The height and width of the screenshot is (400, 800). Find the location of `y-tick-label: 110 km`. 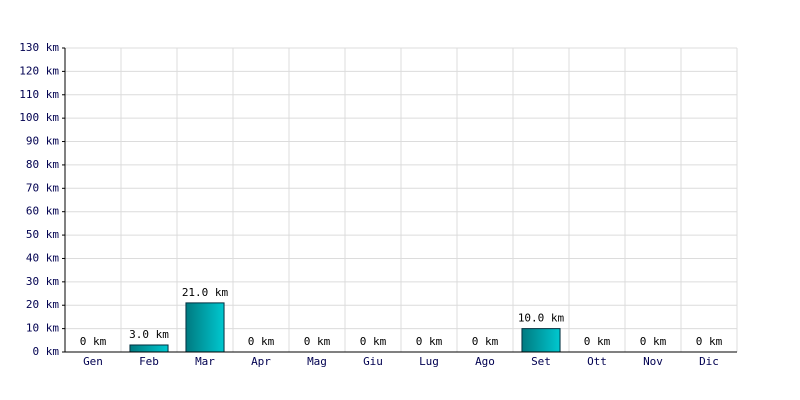

y-tick-label: 110 km is located at coordinates (39, 94).